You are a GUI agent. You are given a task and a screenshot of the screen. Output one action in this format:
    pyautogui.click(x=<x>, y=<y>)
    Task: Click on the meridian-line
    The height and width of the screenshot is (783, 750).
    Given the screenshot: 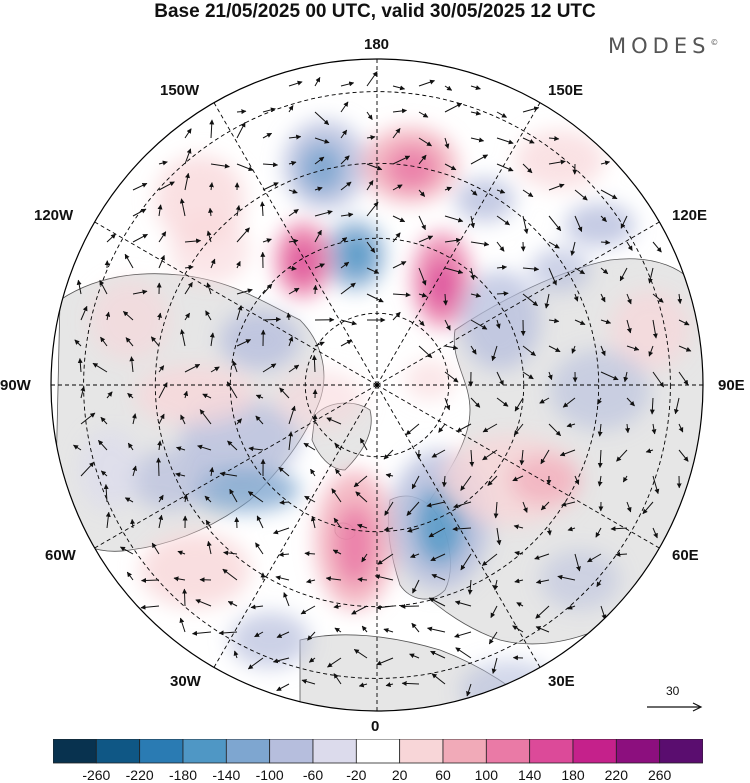 What is the action you would take?
    pyautogui.click(x=295, y=526)
    